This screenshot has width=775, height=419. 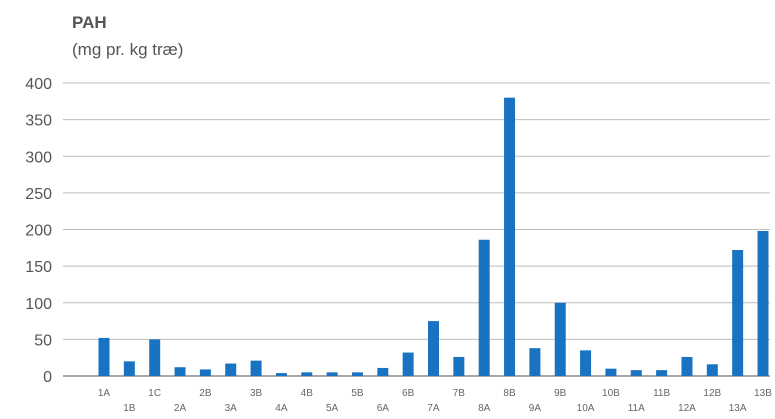 I want to click on bar-3a, so click(x=231, y=369).